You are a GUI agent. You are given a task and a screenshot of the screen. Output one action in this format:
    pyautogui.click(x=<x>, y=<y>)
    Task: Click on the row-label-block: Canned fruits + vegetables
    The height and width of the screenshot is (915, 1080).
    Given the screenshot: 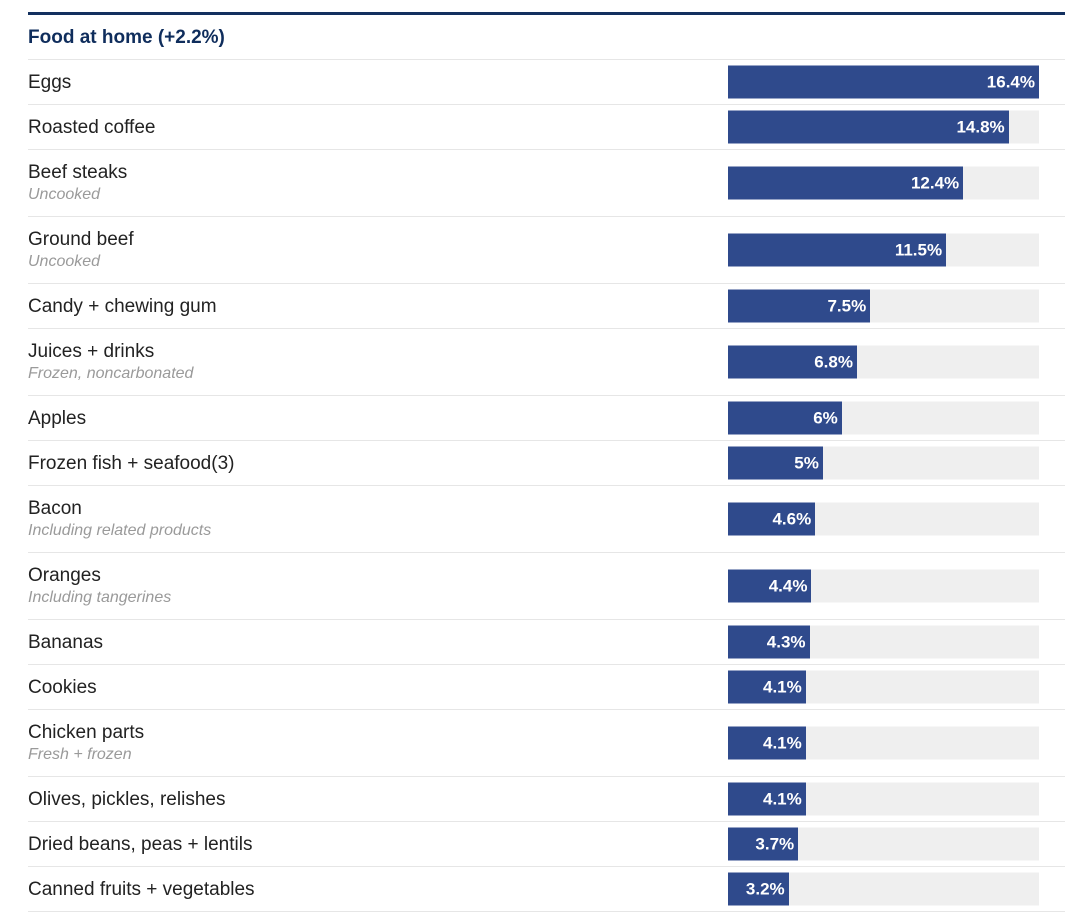 What is the action you would take?
    pyautogui.click(x=141, y=889)
    